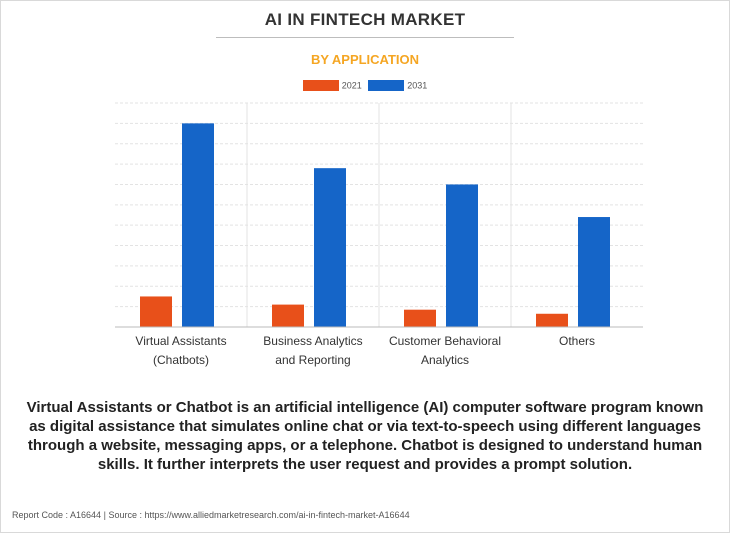  I want to click on chart-subtitle: BY APPLICATION, so click(365, 59).